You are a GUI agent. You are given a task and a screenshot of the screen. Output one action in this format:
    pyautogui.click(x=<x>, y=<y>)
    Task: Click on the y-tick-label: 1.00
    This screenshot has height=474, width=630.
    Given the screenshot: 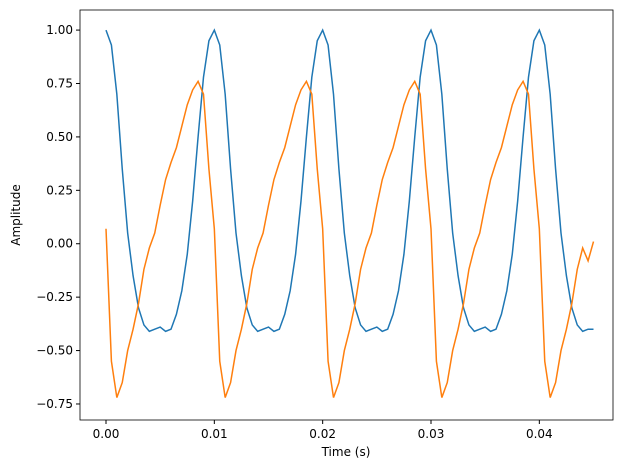 What is the action you would take?
    pyautogui.click(x=59, y=30)
    